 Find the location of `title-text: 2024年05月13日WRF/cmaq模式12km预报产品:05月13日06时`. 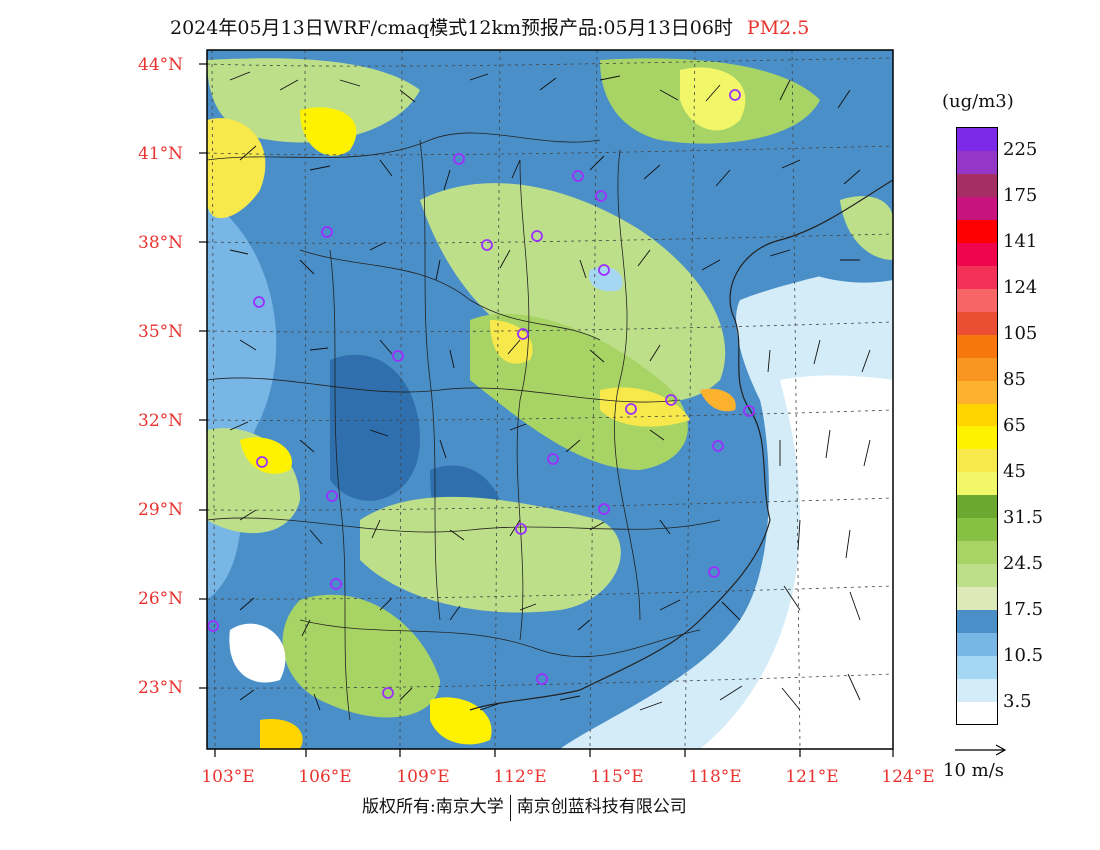

title-text: 2024年05月13日WRF/cmaq模式12km预报产品:05月13日06时 is located at coordinates (451, 28).